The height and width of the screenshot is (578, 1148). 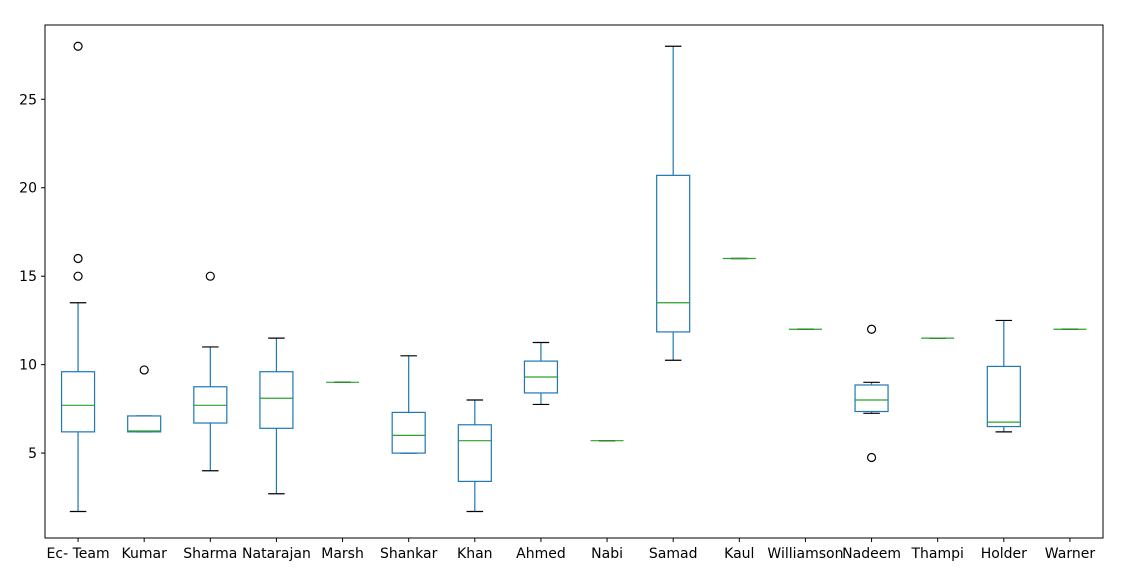 I want to click on box-group-shankar, so click(x=408, y=404).